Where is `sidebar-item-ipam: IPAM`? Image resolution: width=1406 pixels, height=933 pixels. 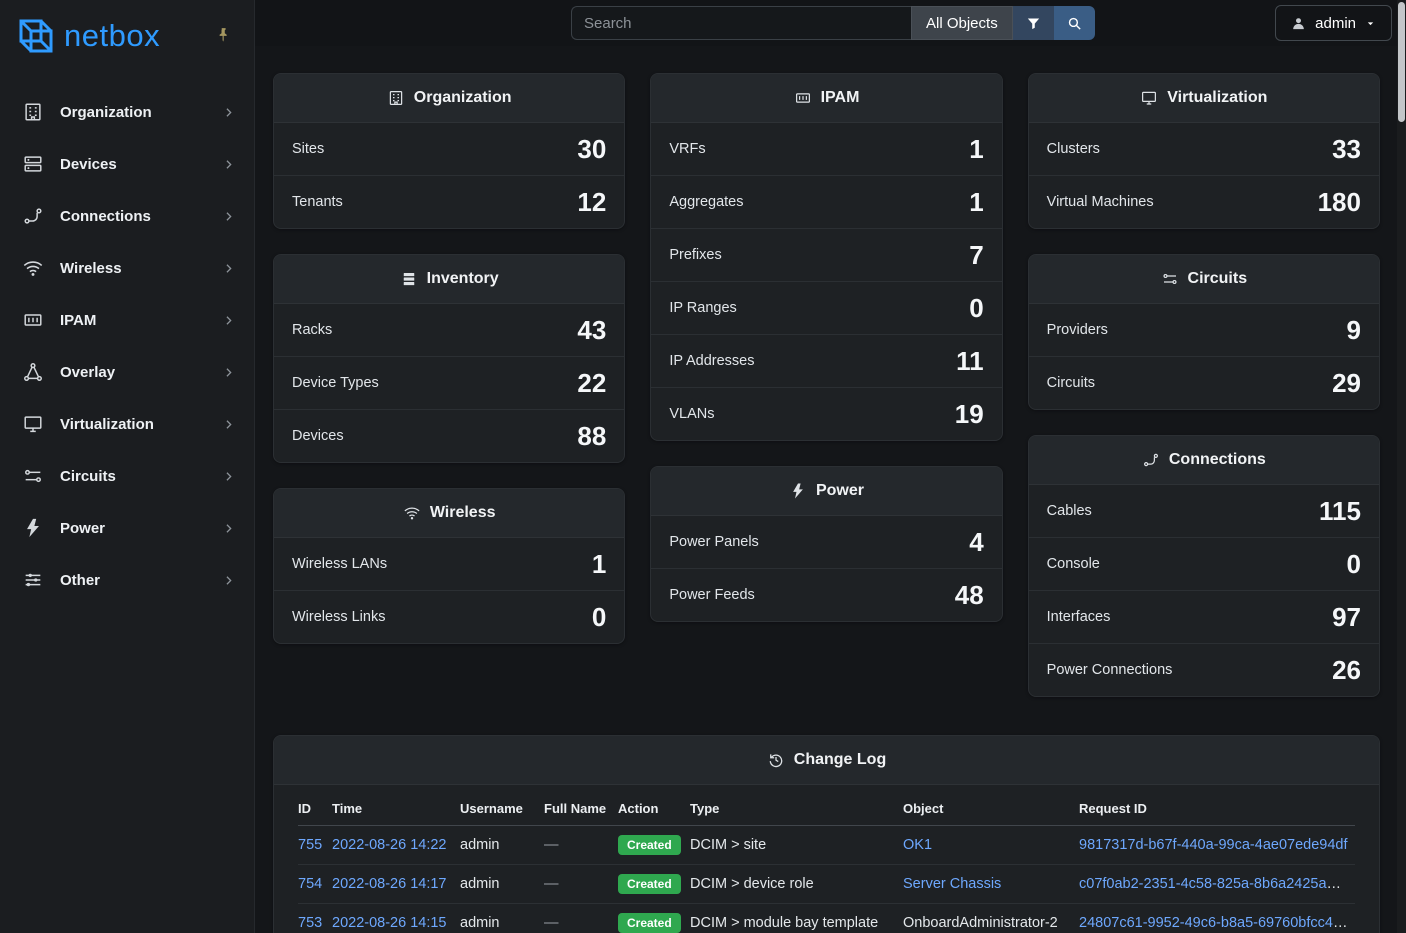 sidebar-item-ipam: IPAM is located at coordinates (127, 320).